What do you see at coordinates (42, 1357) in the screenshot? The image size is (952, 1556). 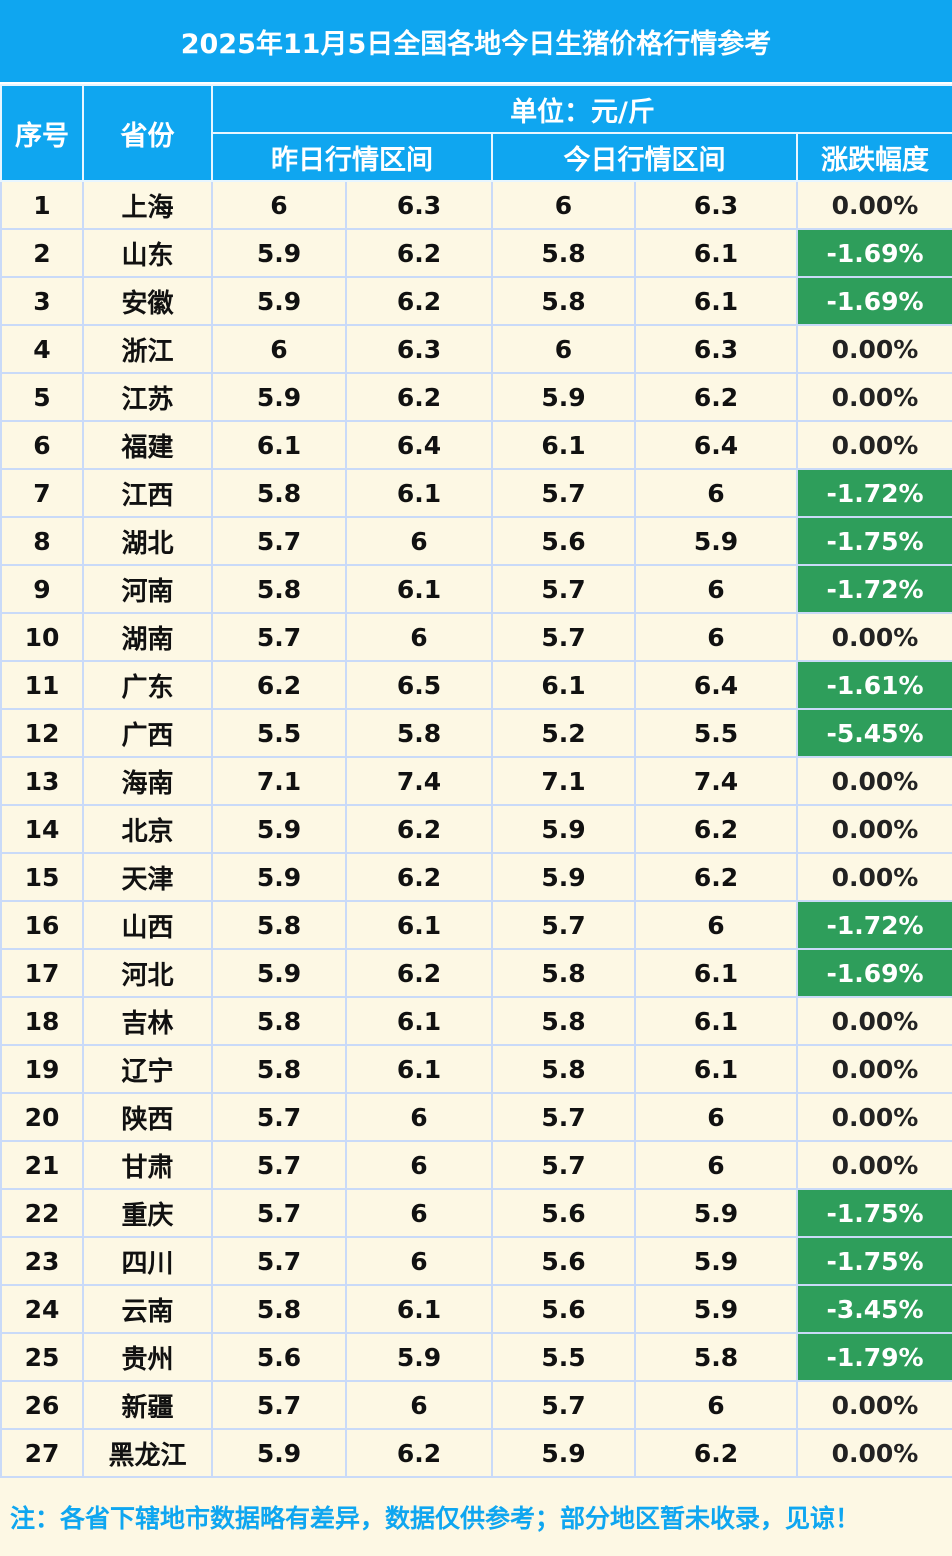 I see `cell-index: 25` at bounding box center [42, 1357].